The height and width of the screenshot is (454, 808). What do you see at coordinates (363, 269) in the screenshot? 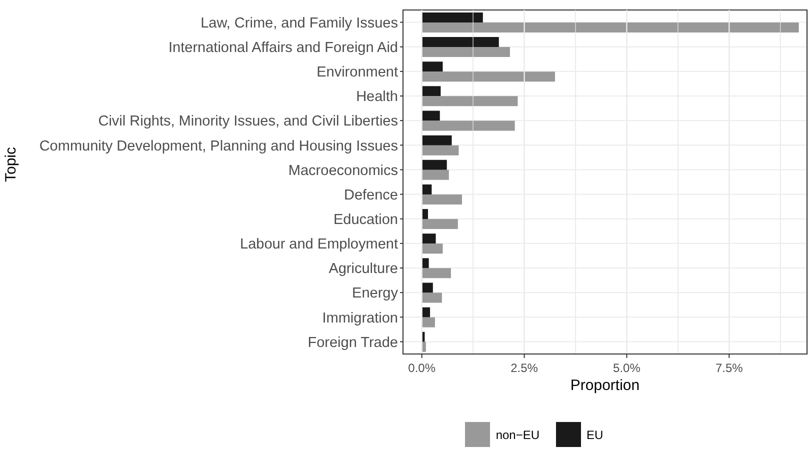
I see `y-tick-label: Agriculture` at bounding box center [363, 269].